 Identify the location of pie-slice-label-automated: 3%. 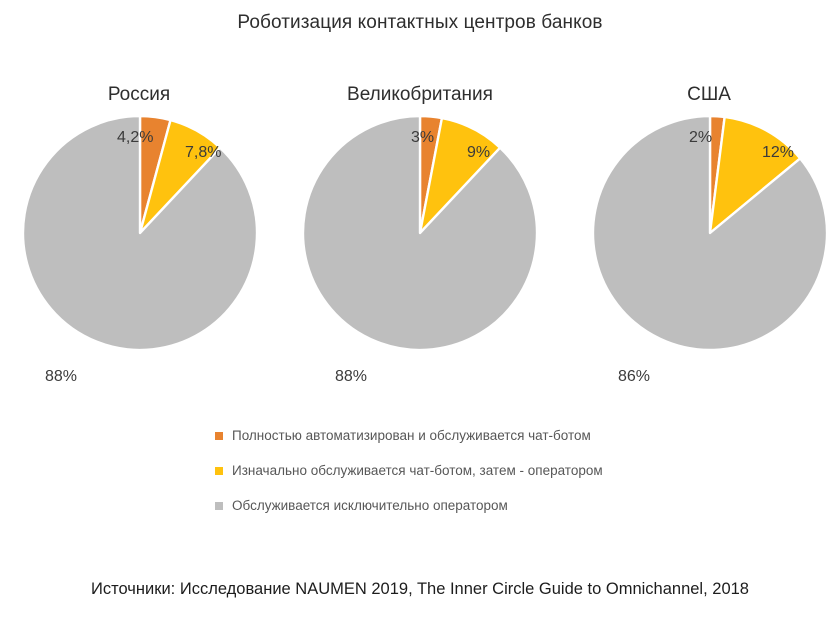
(423, 137).